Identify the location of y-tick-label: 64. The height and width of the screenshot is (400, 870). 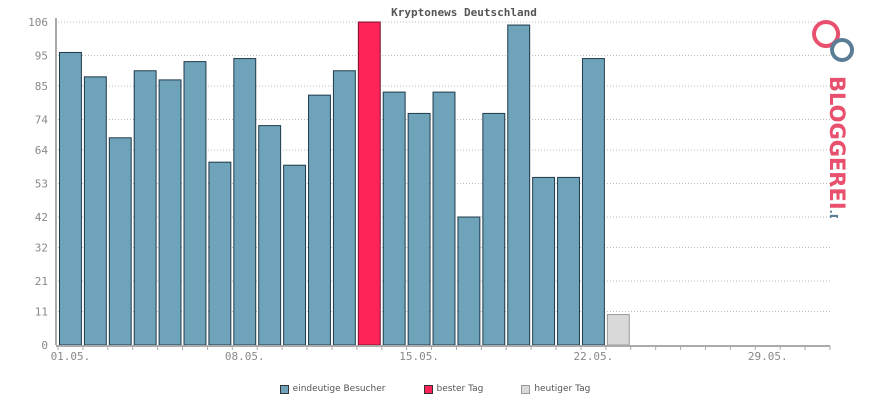
(42, 150).